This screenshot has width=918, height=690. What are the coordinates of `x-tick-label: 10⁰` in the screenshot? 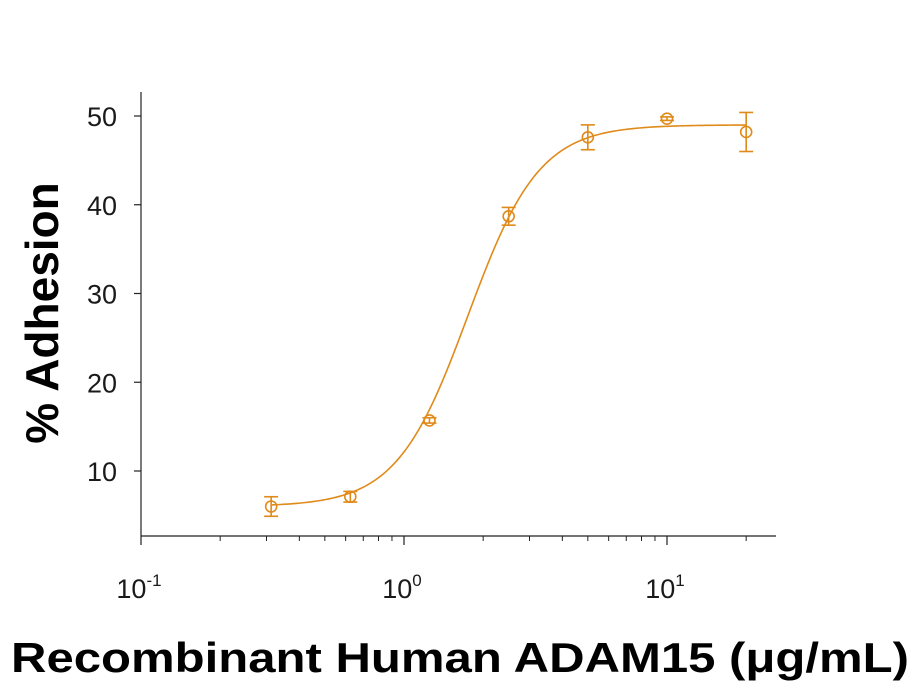 It's located at (402, 587).